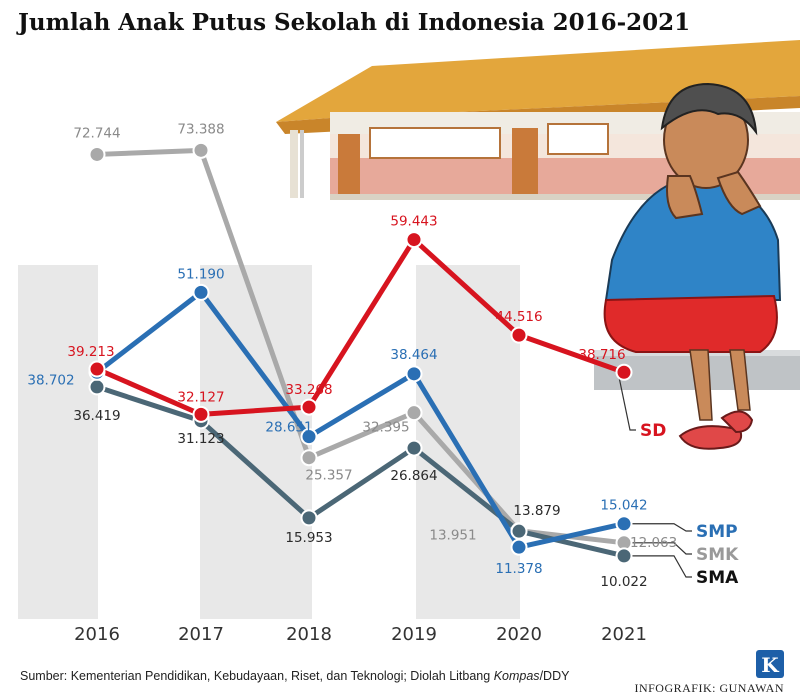  What do you see at coordinates (414, 413) in the screenshot?
I see `point-smk-2019` at bounding box center [414, 413].